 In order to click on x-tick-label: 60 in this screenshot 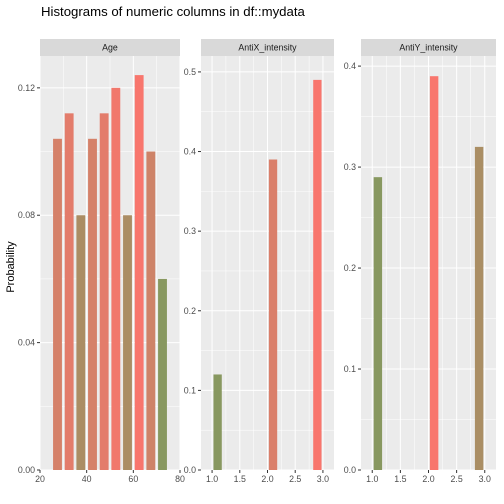, I will do `click(133, 479)`.